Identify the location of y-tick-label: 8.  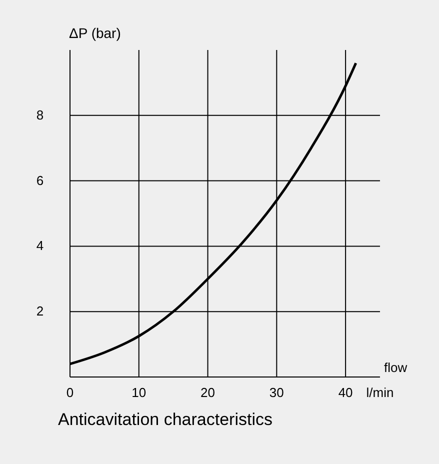
(40, 114).